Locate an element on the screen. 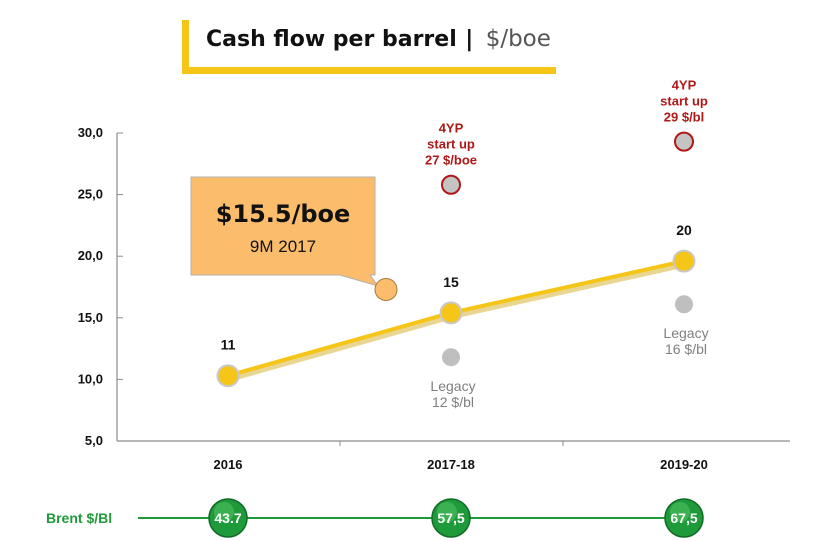 This screenshot has height=541, width=831. x-axis-labels: 2016 2017-18 2019-20 is located at coordinates (461, 464).